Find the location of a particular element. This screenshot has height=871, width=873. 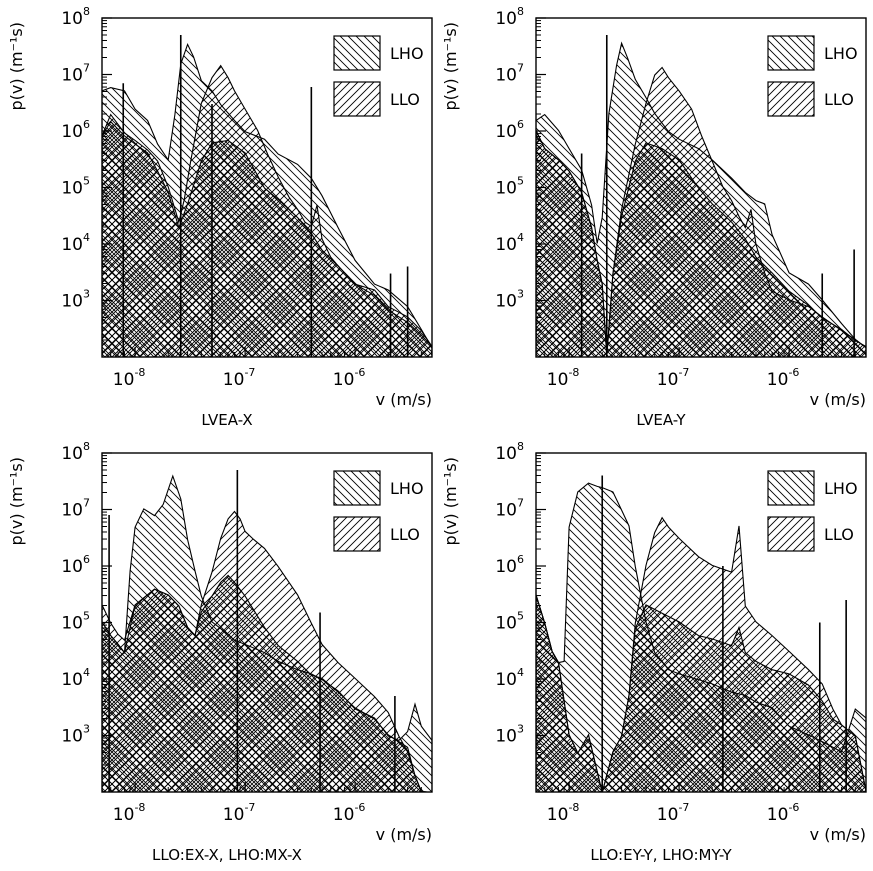

panel-caption: LVEA-X is located at coordinates (226, 420).